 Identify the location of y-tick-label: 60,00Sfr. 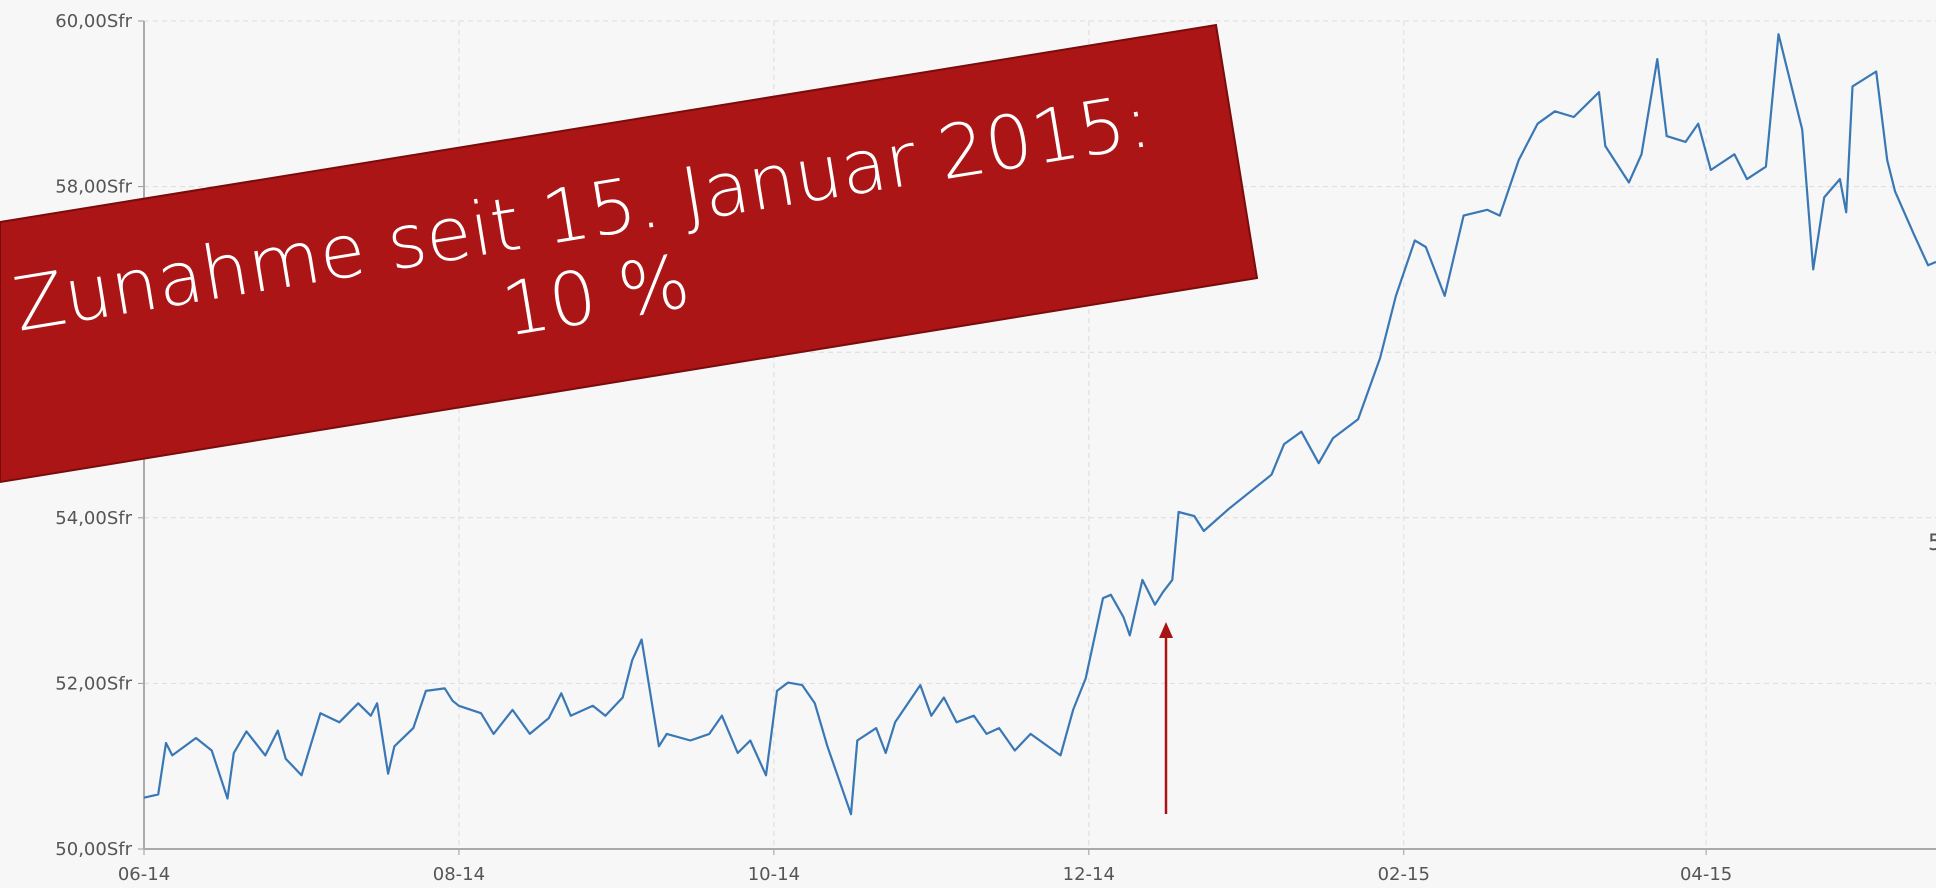
(93, 21).